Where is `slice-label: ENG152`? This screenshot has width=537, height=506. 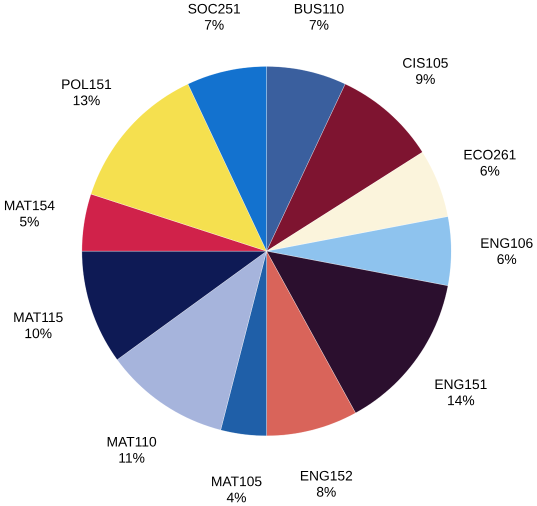
slice-label: ENG152 is located at coordinates (326, 475).